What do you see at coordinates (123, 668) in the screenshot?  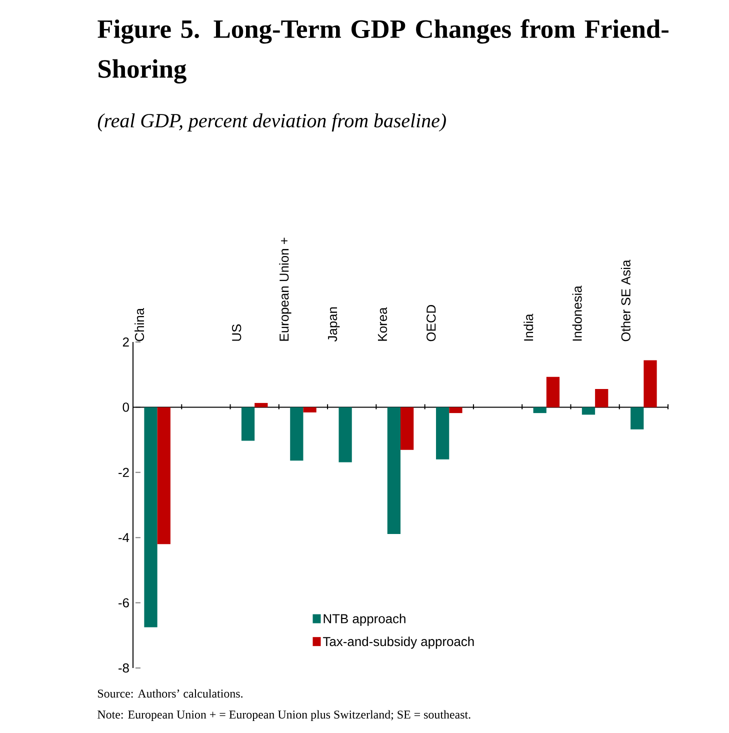 I see `y-tick-label: -8` at bounding box center [123, 668].